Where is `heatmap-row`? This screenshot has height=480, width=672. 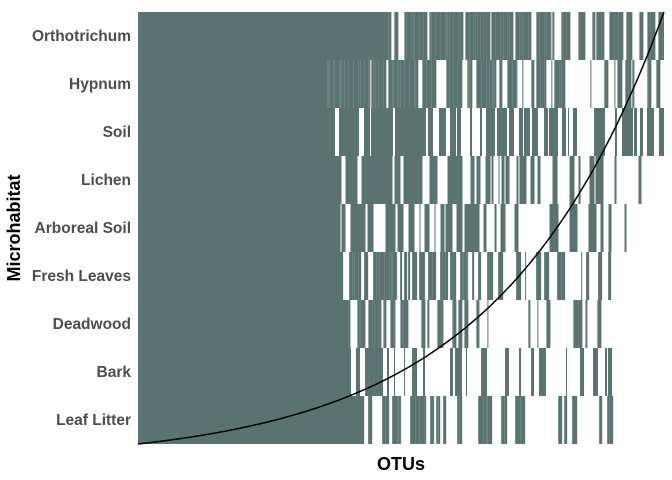 heatmap-row is located at coordinates (390, 180).